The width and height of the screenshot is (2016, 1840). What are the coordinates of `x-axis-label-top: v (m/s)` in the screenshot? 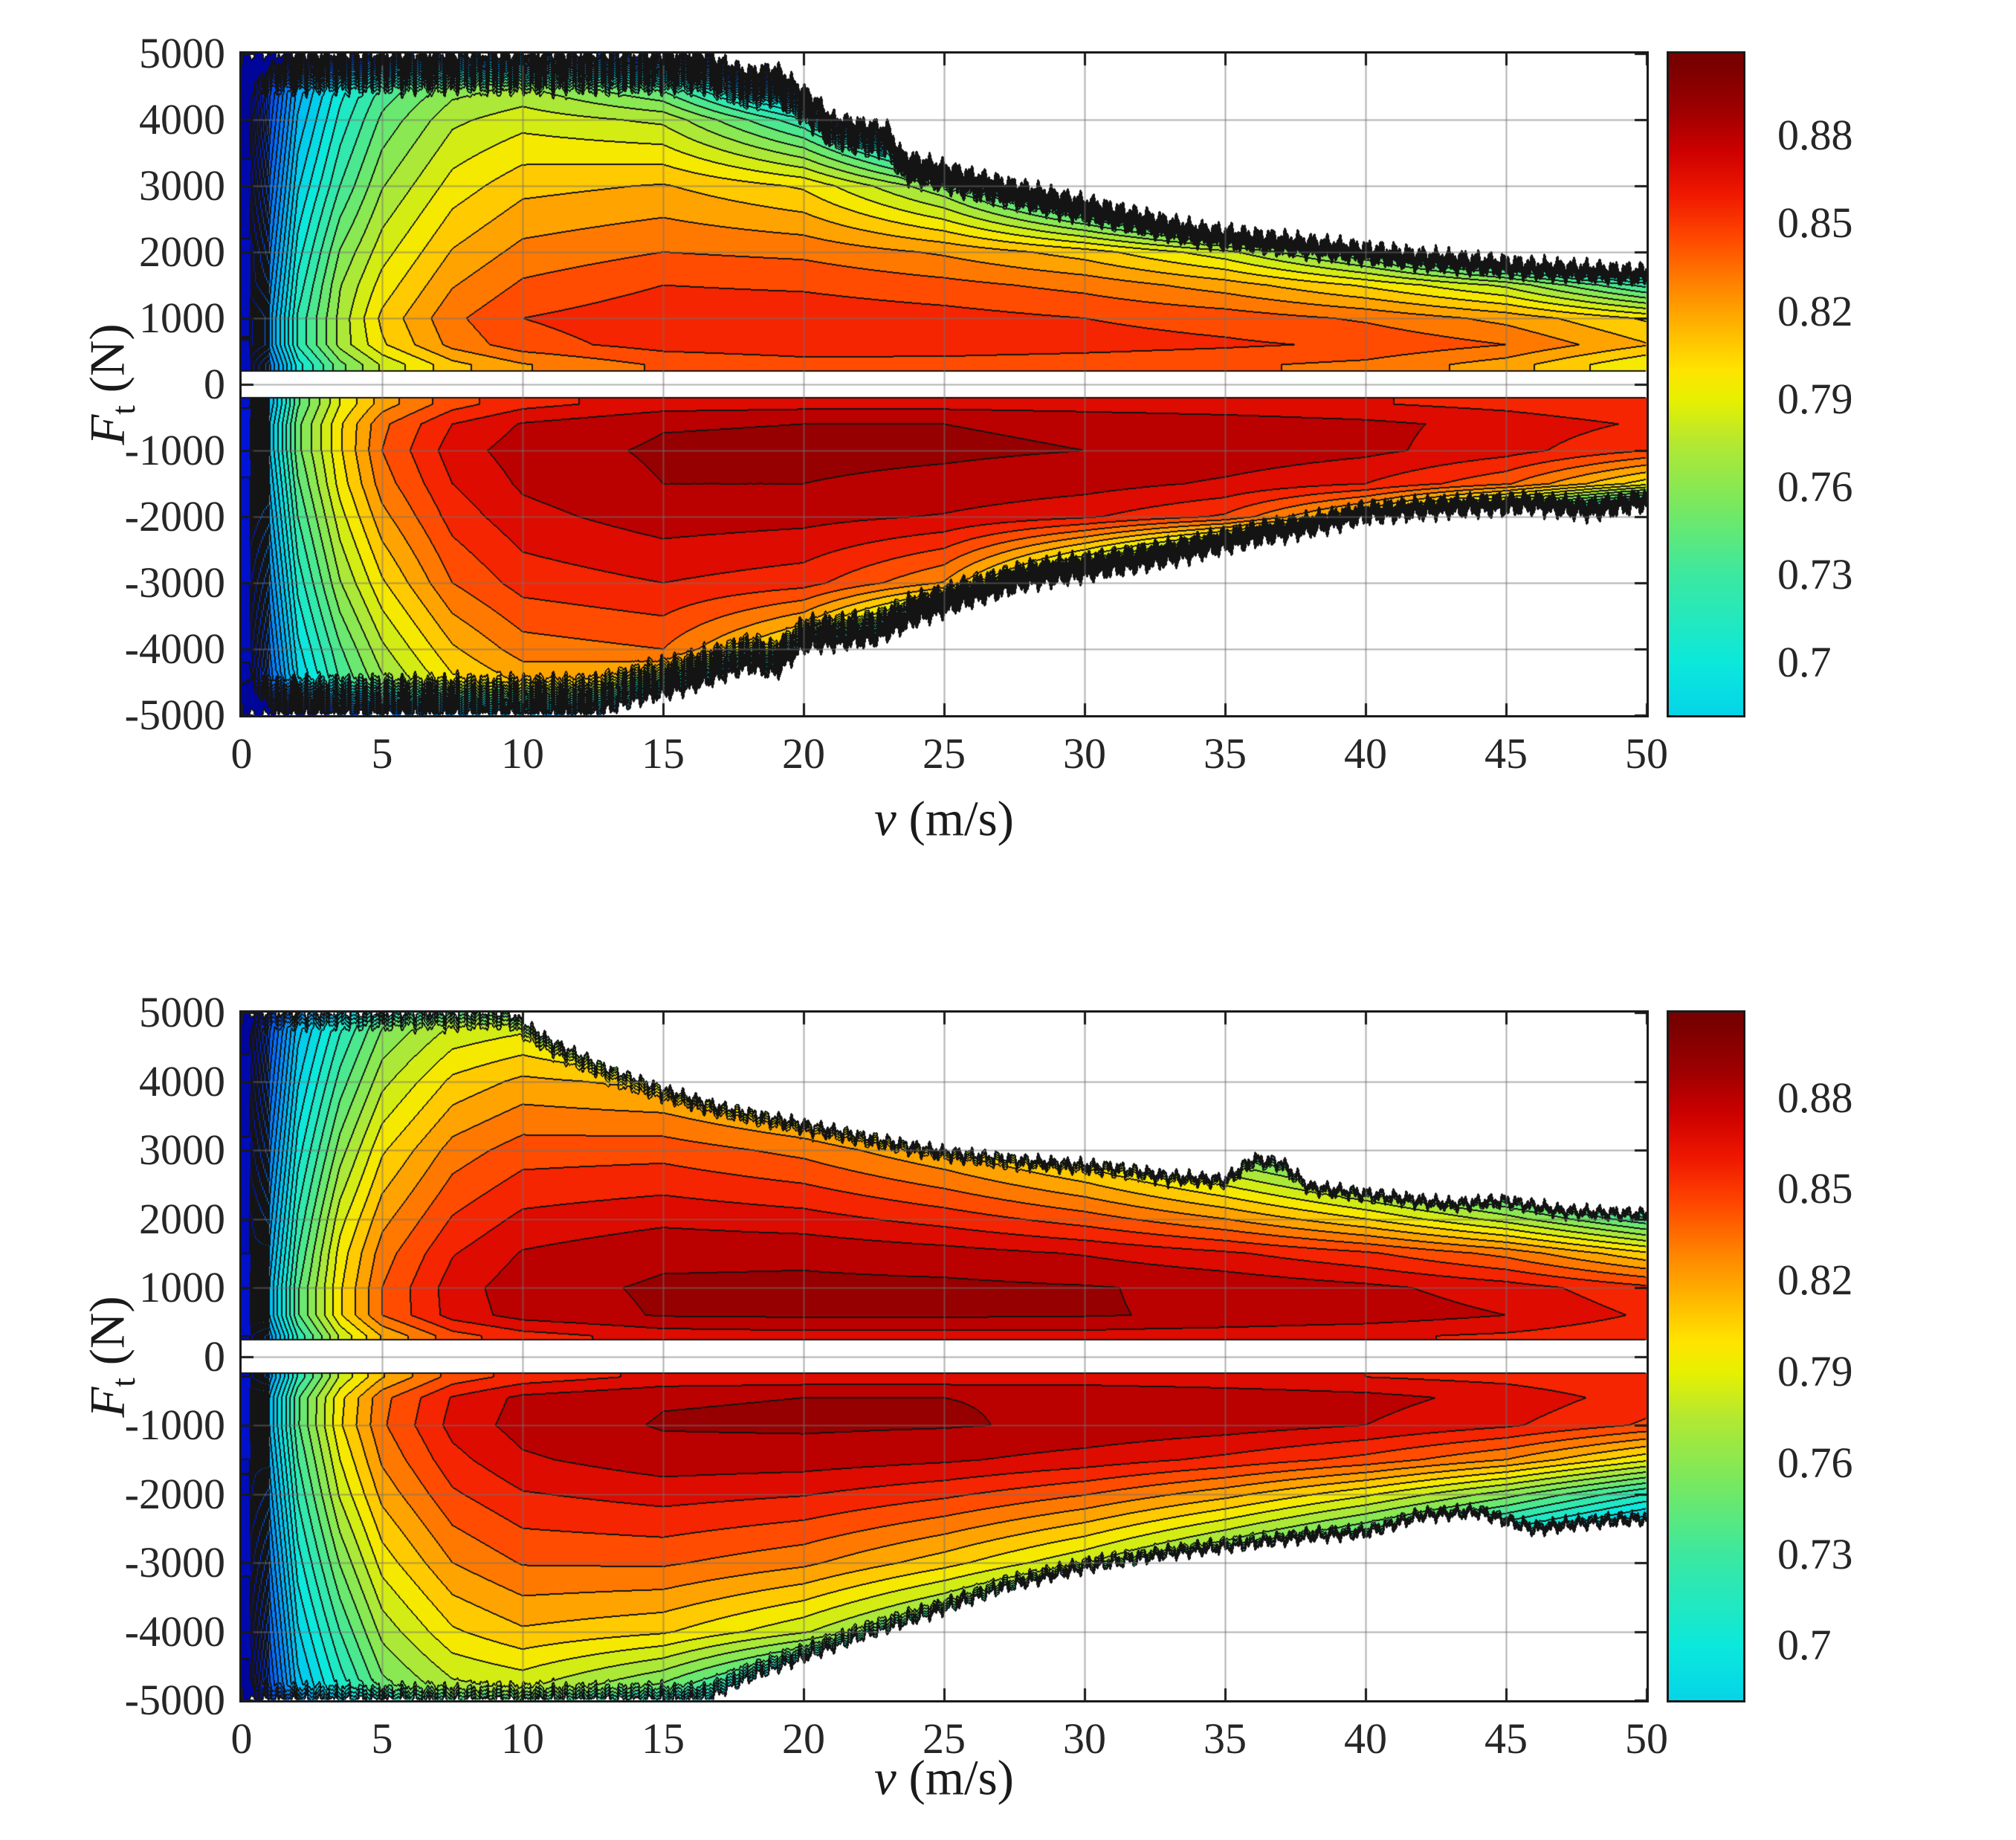 It's located at (944, 819).